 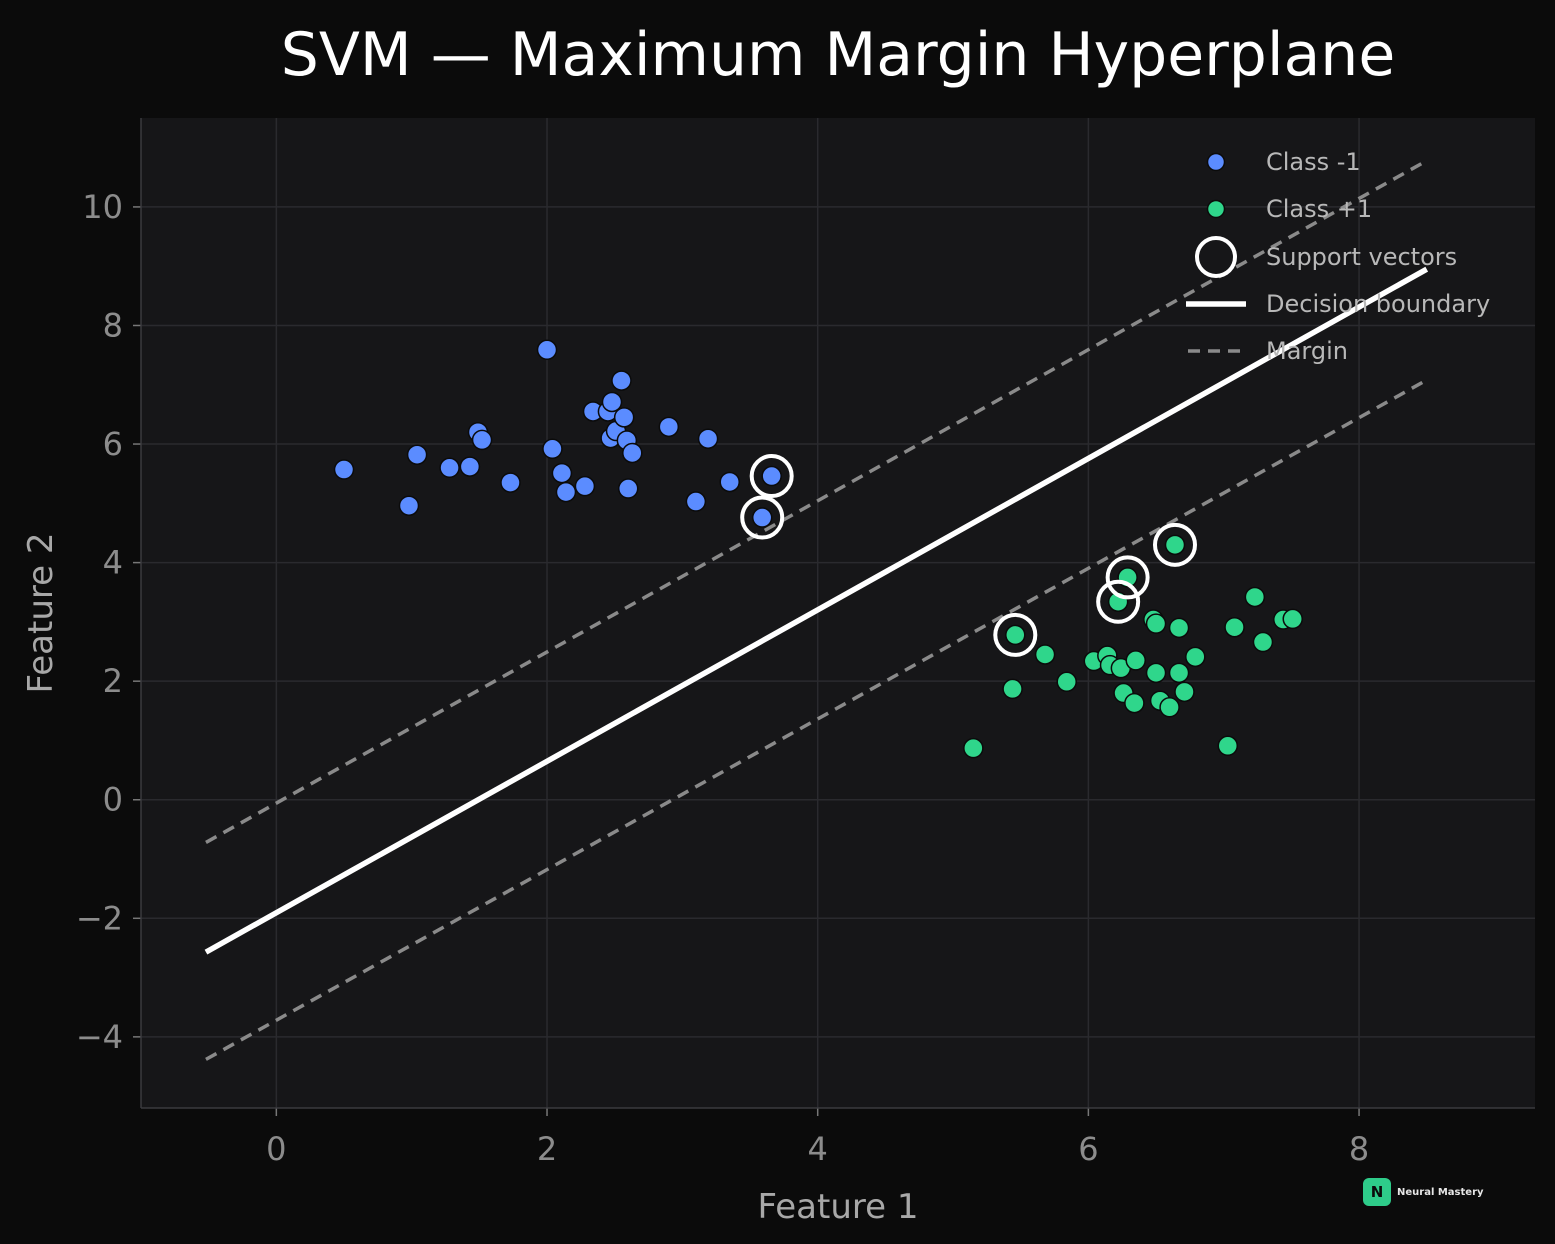 I want to click on y-tick-label: 10, so click(x=102, y=207).